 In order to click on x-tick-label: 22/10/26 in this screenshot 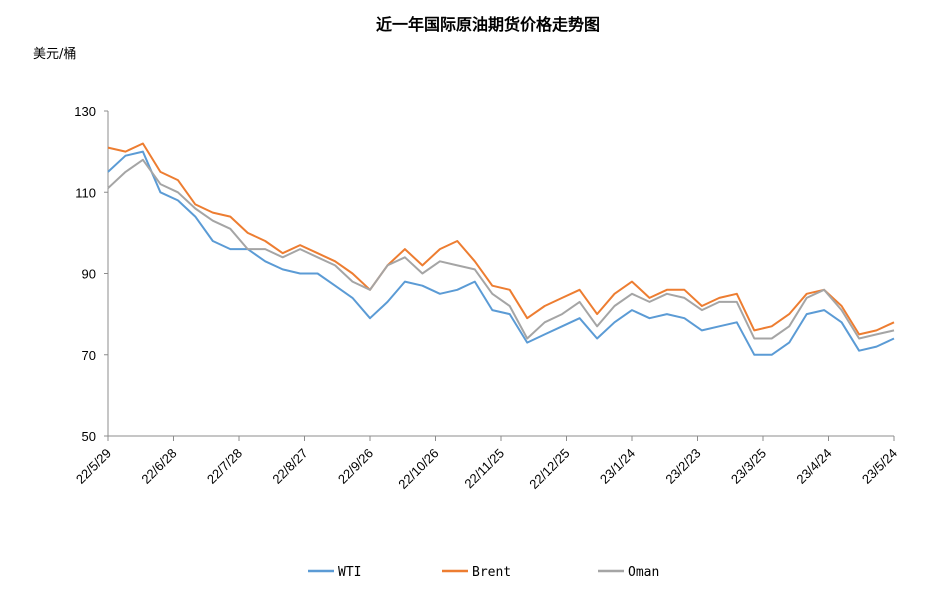, I will do `click(418, 469)`.